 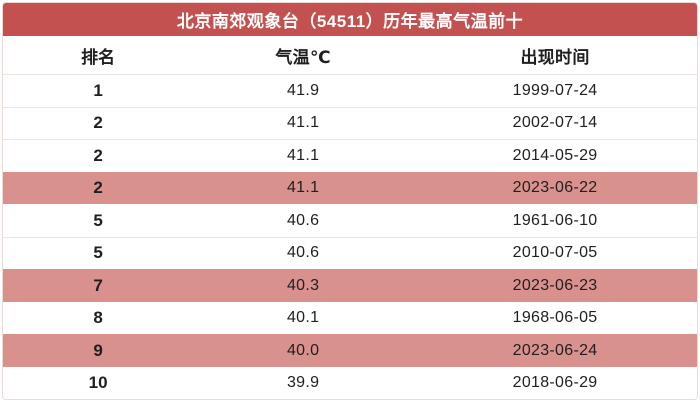 What do you see at coordinates (555, 123) in the screenshot?
I see `cell-date: 2002-07-14` at bounding box center [555, 123].